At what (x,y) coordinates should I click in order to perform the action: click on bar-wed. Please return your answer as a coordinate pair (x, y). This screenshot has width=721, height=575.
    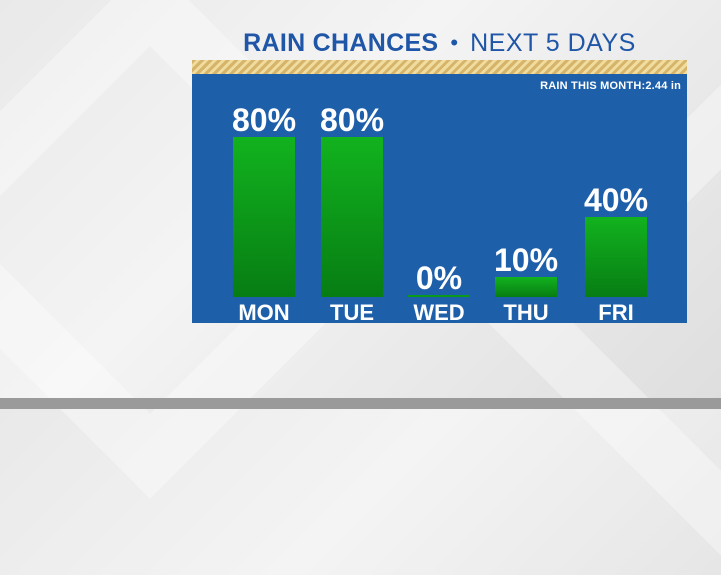
    Looking at the image, I should click on (439, 296).